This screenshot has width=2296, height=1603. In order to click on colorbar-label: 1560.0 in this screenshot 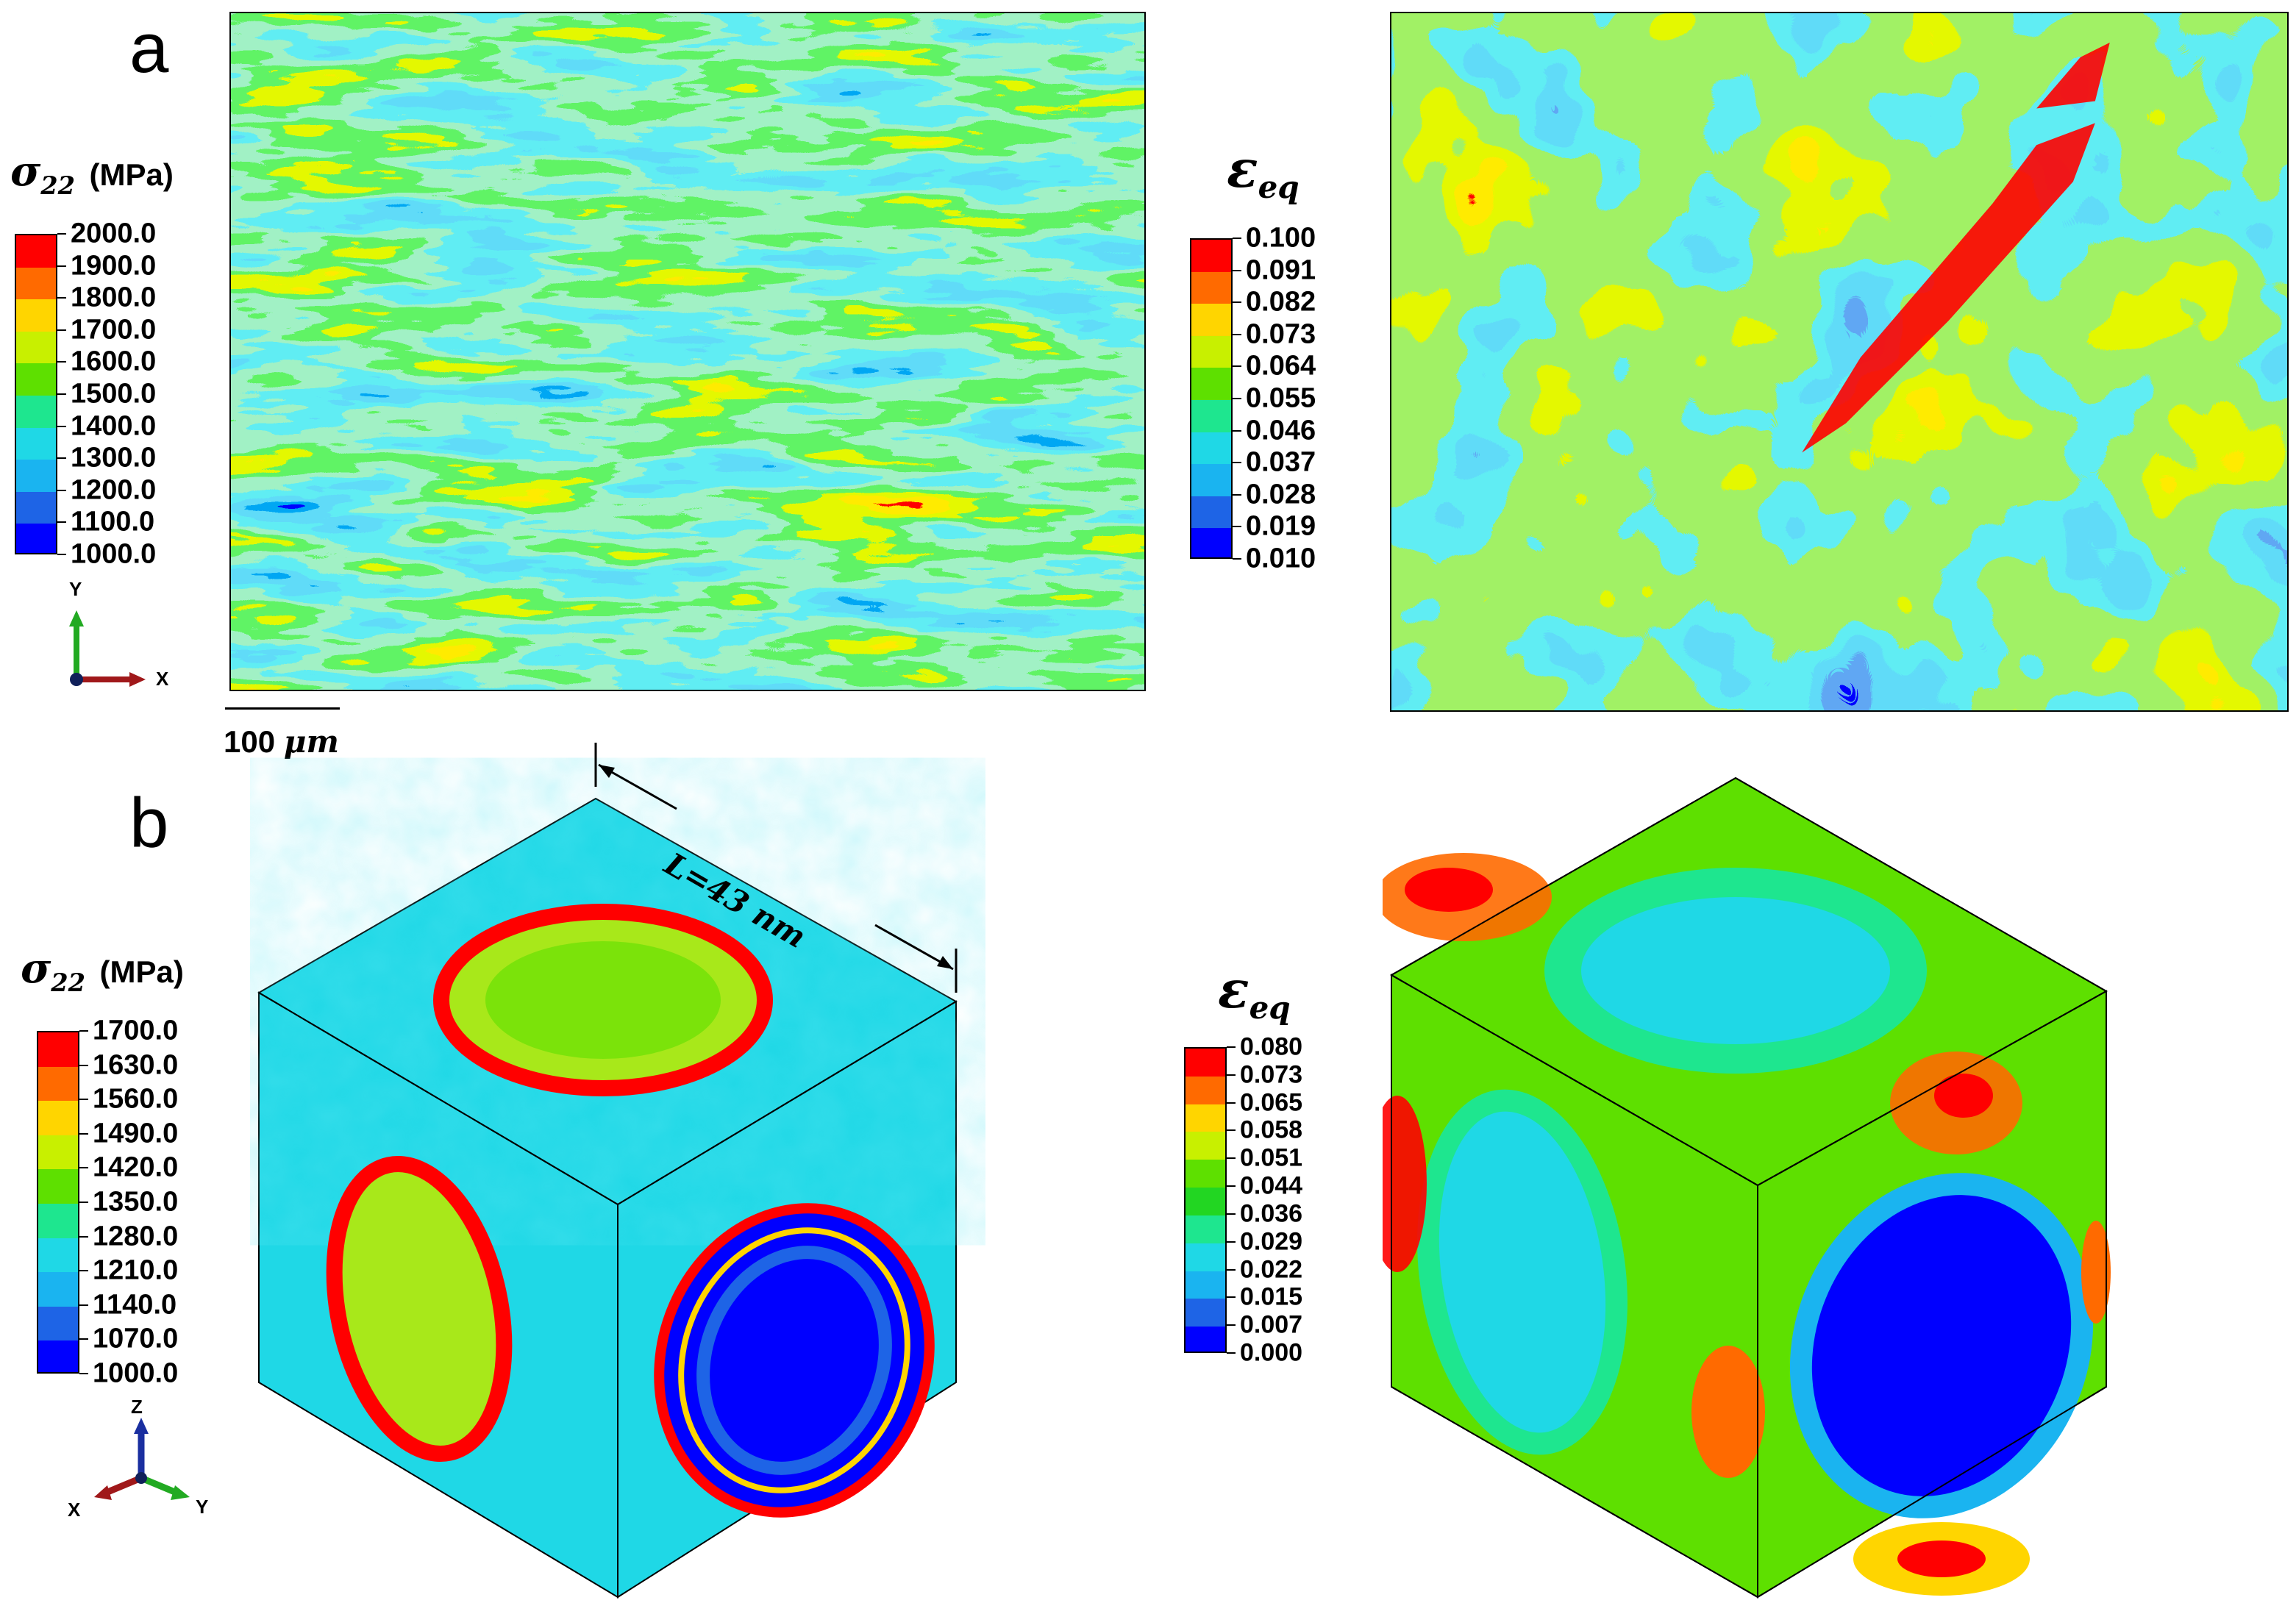, I will do `click(136, 1099)`.